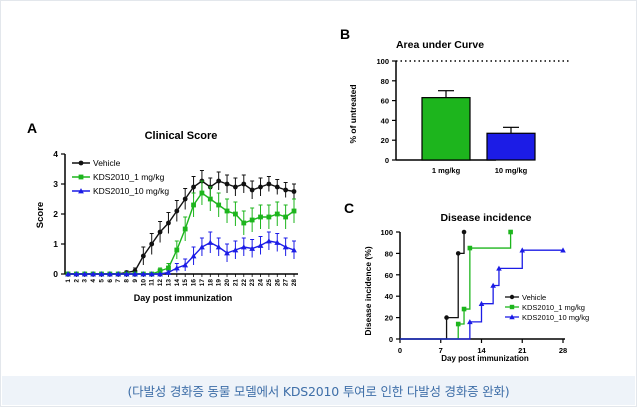  I want to click on panel-c-label: C, so click(349, 208).